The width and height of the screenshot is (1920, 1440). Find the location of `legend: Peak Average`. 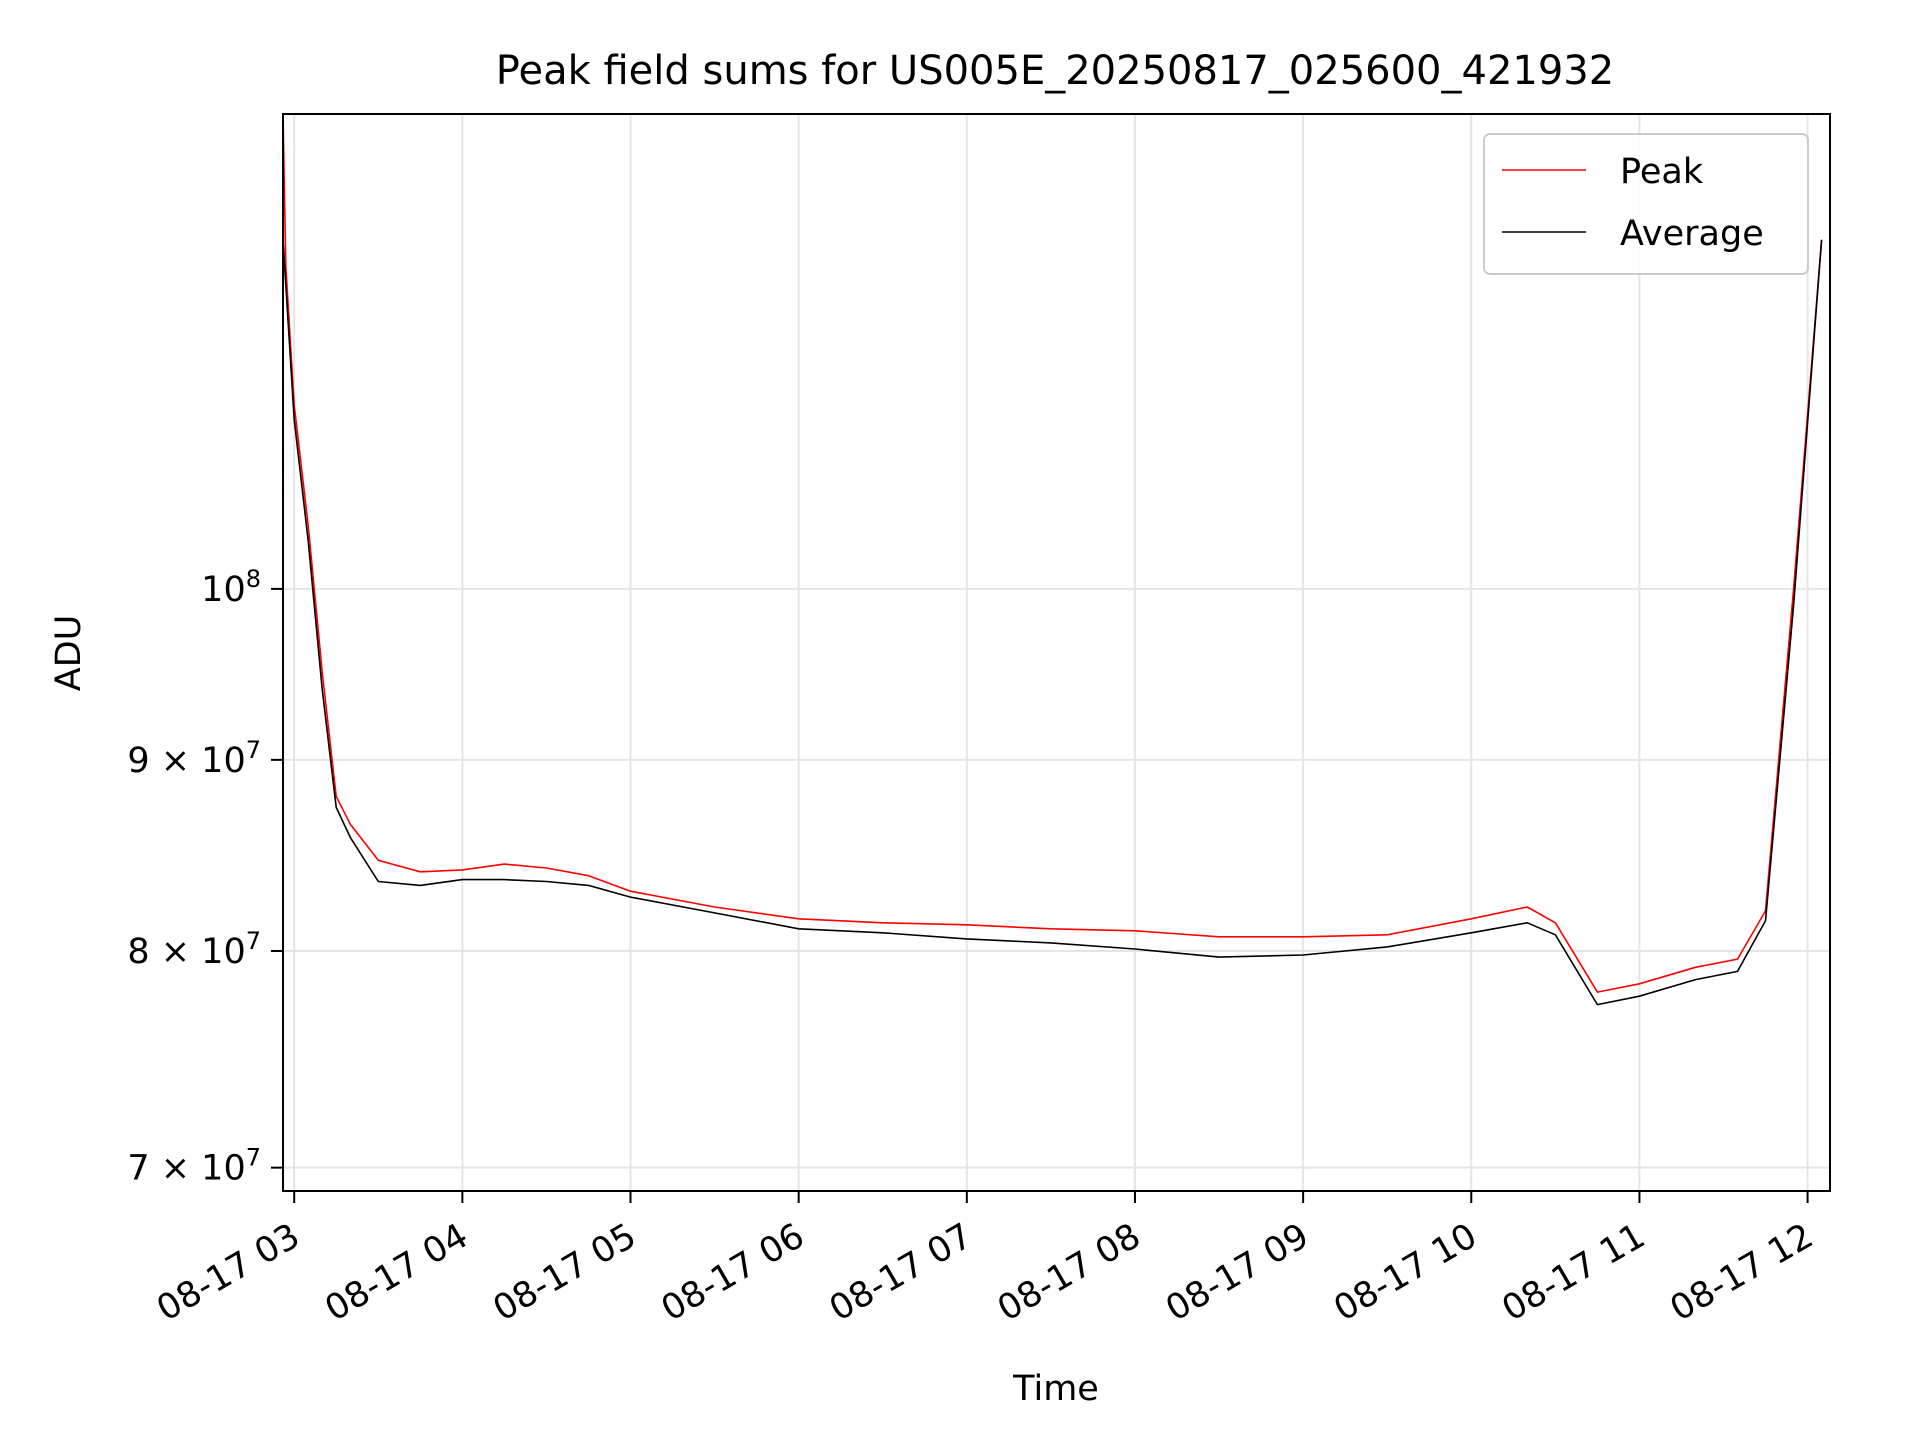

legend: Peak Average is located at coordinates (1646, 204).